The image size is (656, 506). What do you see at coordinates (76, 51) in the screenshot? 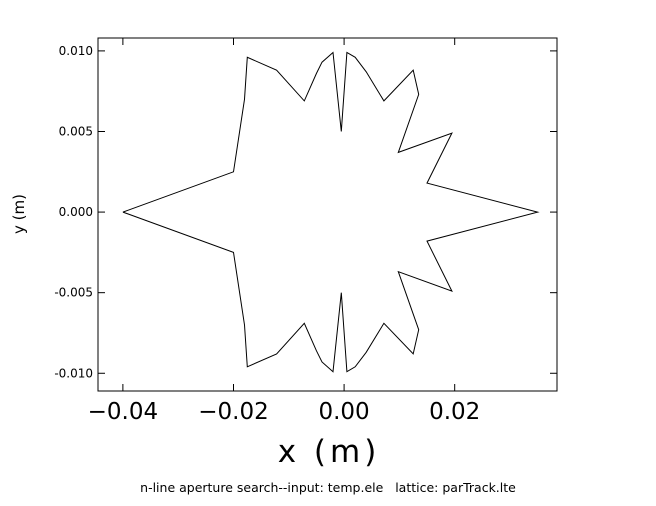
I see `y-tick-label: 0.010` at bounding box center [76, 51].